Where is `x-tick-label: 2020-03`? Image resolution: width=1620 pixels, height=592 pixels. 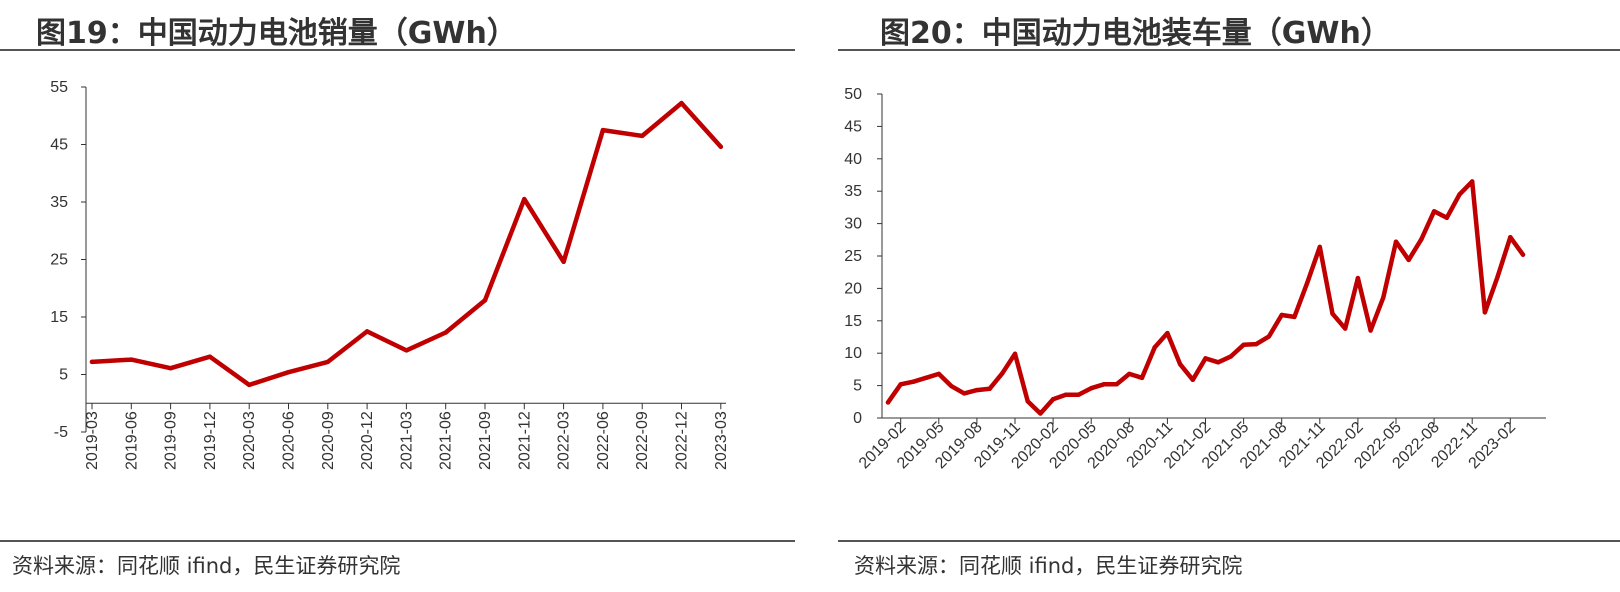 x-tick-label: 2020-03 is located at coordinates (249, 440).